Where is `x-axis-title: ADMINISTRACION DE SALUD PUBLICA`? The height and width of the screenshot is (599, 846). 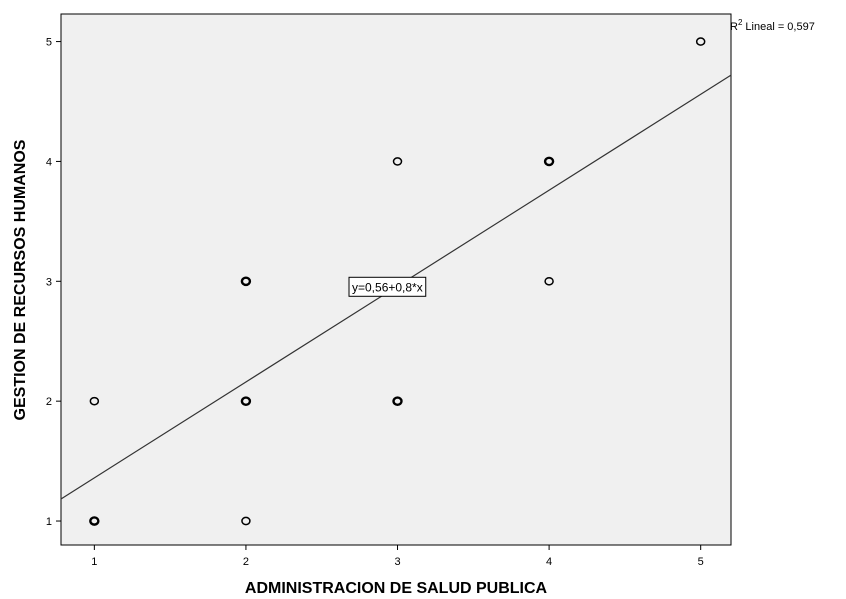 x-axis-title: ADMINISTRACION DE SALUD PUBLICA is located at coordinates (396, 588).